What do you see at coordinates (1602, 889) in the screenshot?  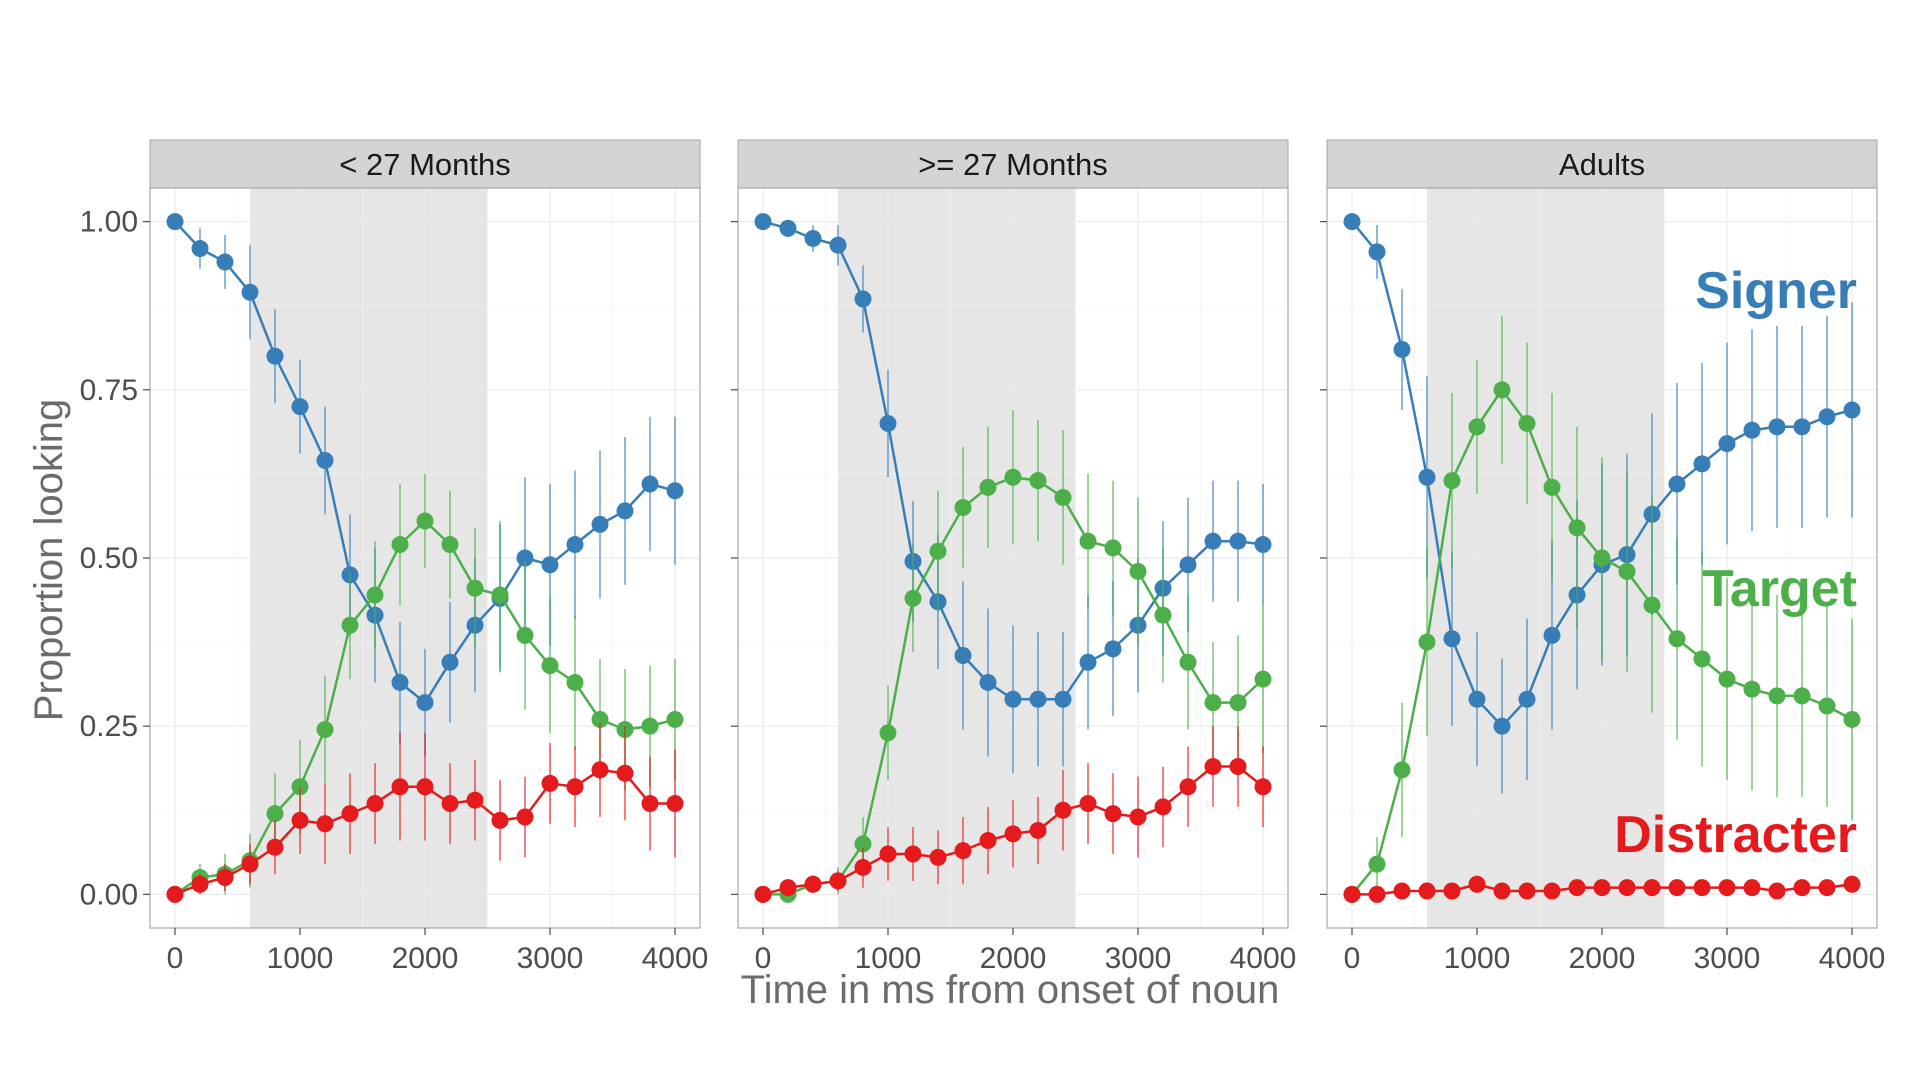 I see `series-distracter` at bounding box center [1602, 889].